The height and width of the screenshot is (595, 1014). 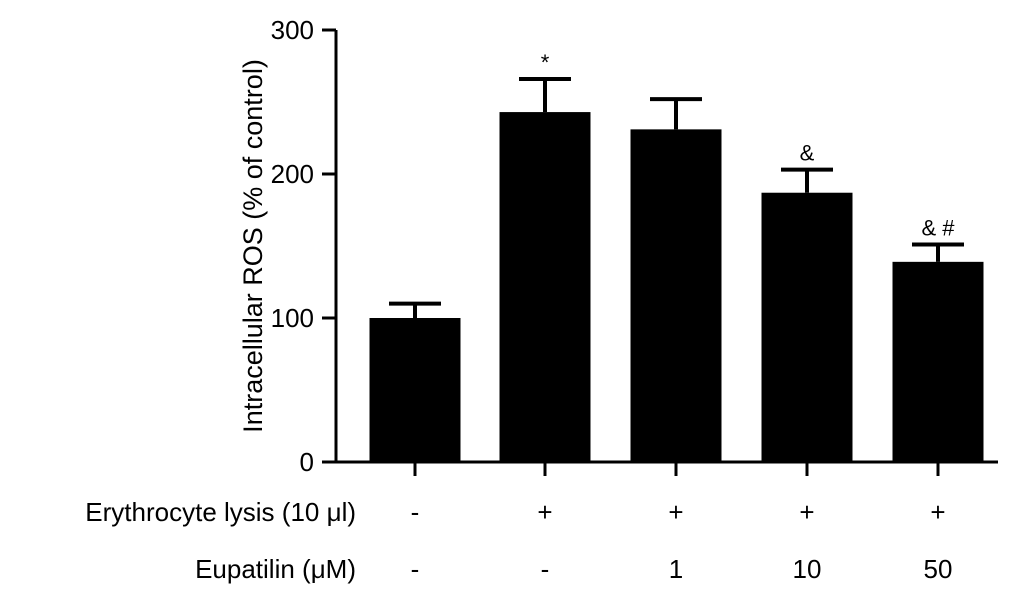 What do you see at coordinates (938, 569) in the screenshot?
I see `condition-value: 50` at bounding box center [938, 569].